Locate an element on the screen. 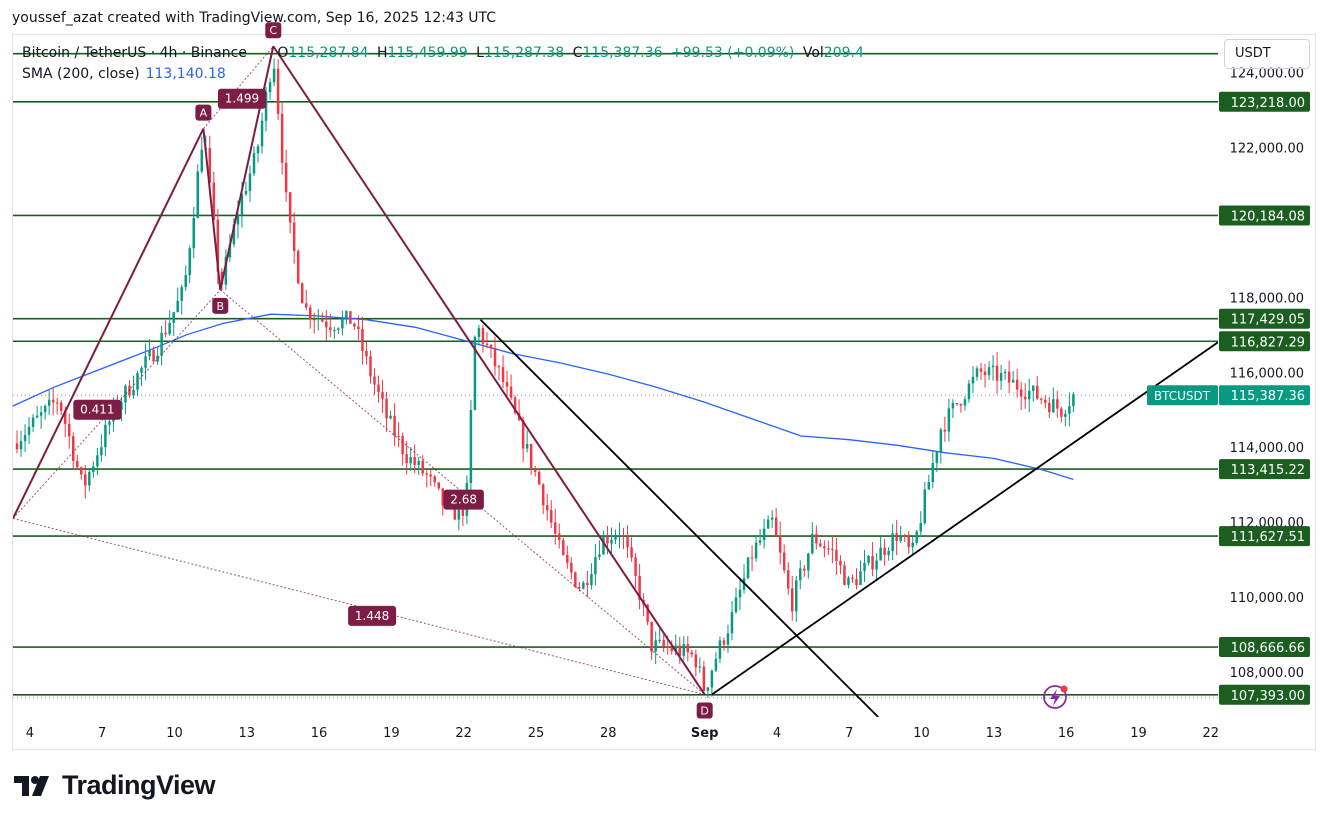  high-label: H is located at coordinates (382, 53).